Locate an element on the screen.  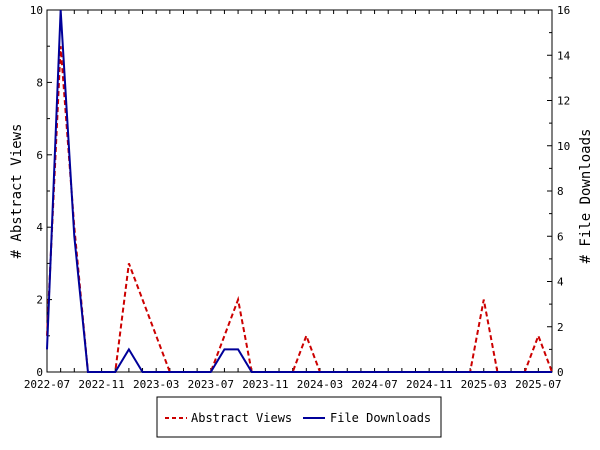
legend: Abstract Views File Downloads is located at coordinates (299, 417).